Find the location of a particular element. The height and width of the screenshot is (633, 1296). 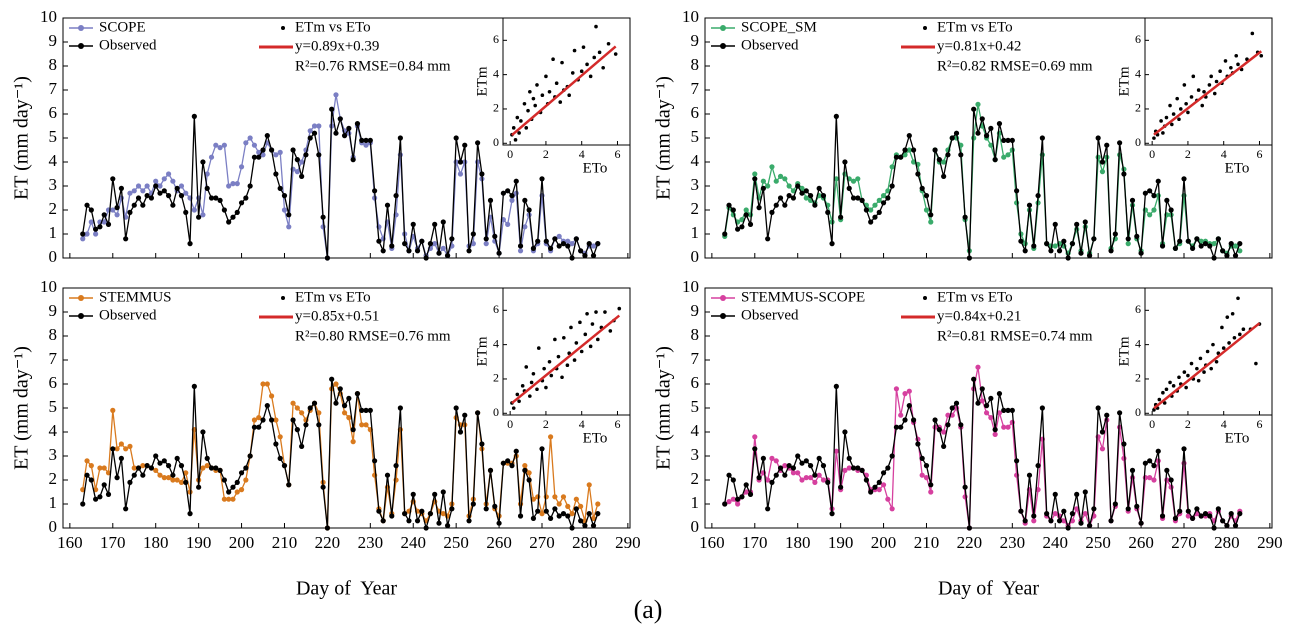

inset-x-tick-label: 6 is located at coordinates (617, 424).